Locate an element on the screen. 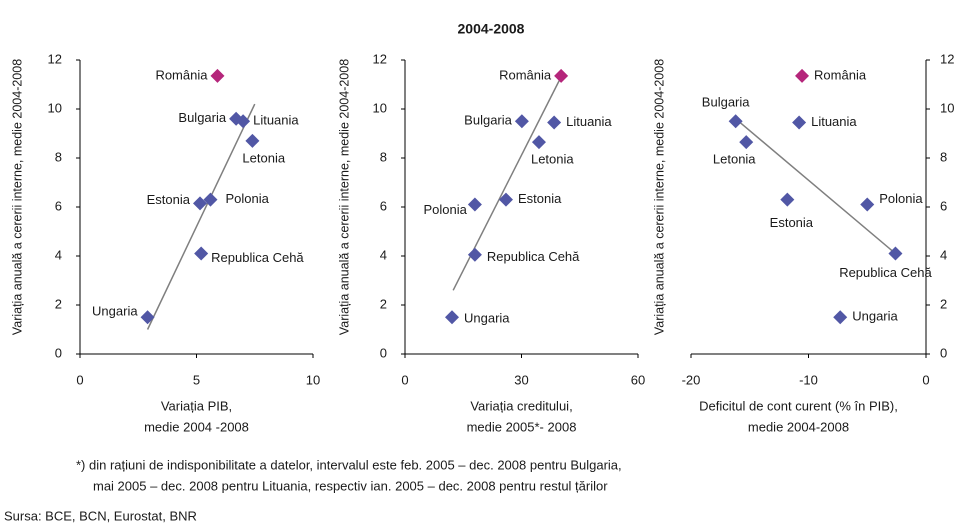 This screenshot has height=528, width=956. x-axis-label: medie 2004-2008 is located at coordinates (798, 426).